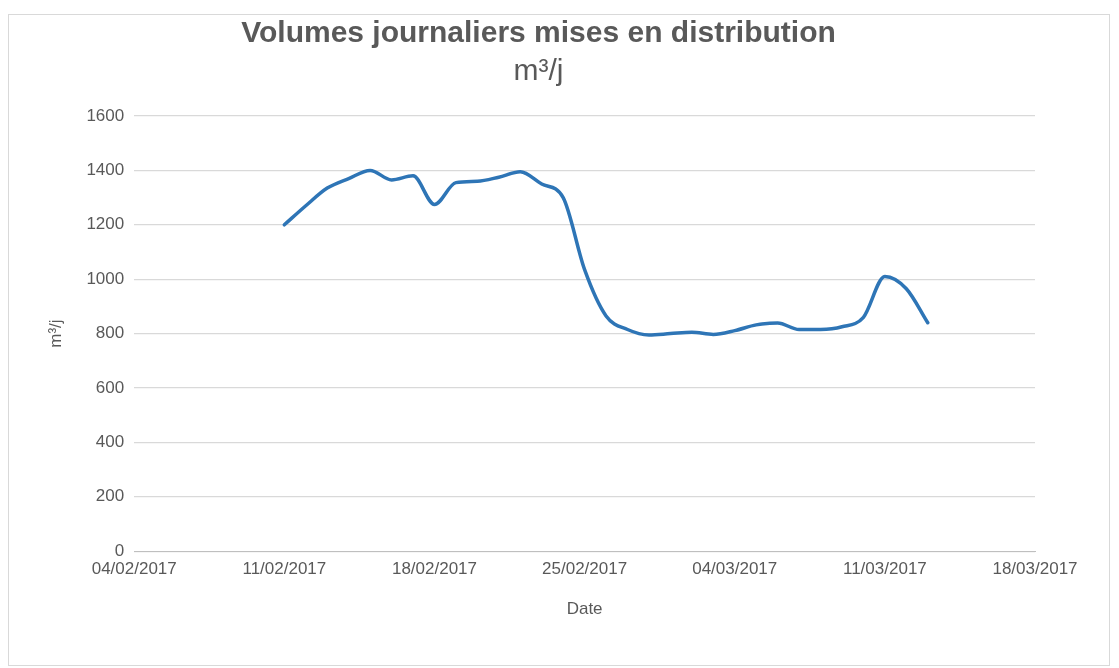  I want to click on x-tick-label: 11/02/2017, so click(284, 569).